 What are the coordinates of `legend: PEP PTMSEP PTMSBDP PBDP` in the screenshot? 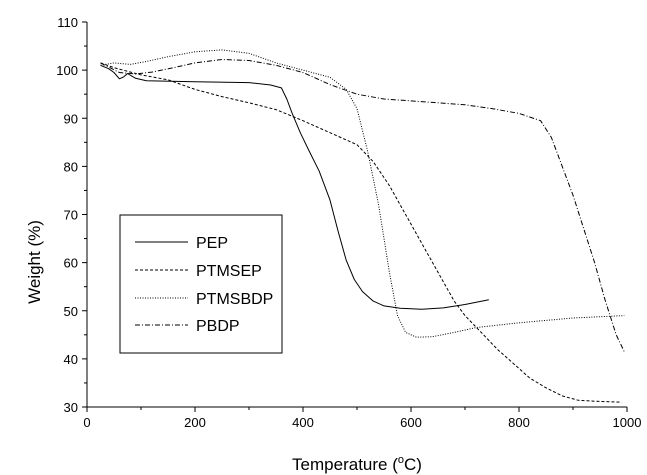 It's located at (201, 284).